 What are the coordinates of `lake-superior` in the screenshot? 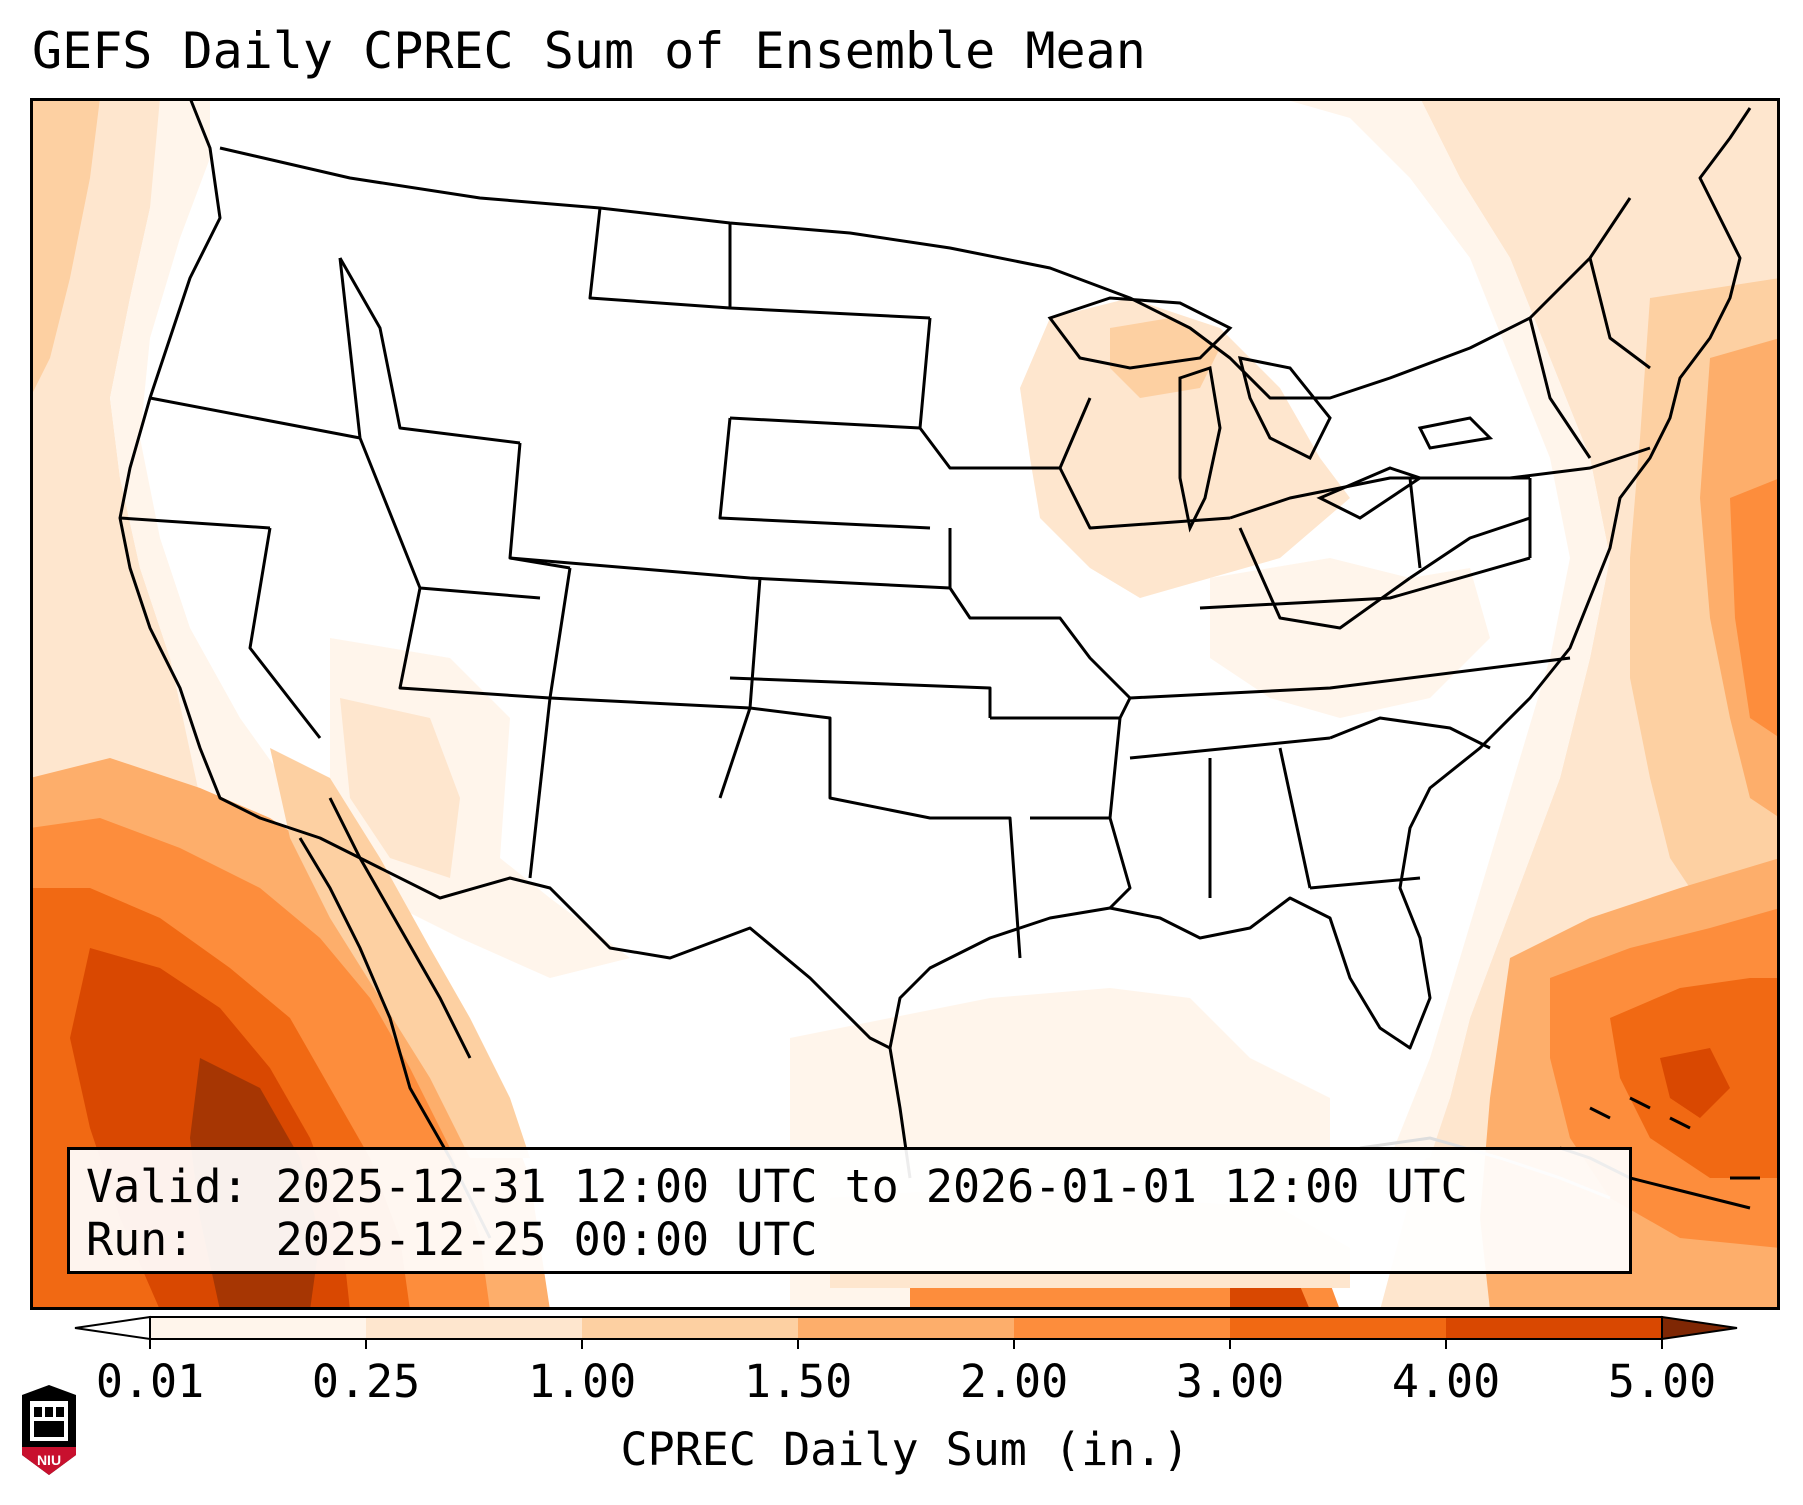 It's located at (1140, 333).